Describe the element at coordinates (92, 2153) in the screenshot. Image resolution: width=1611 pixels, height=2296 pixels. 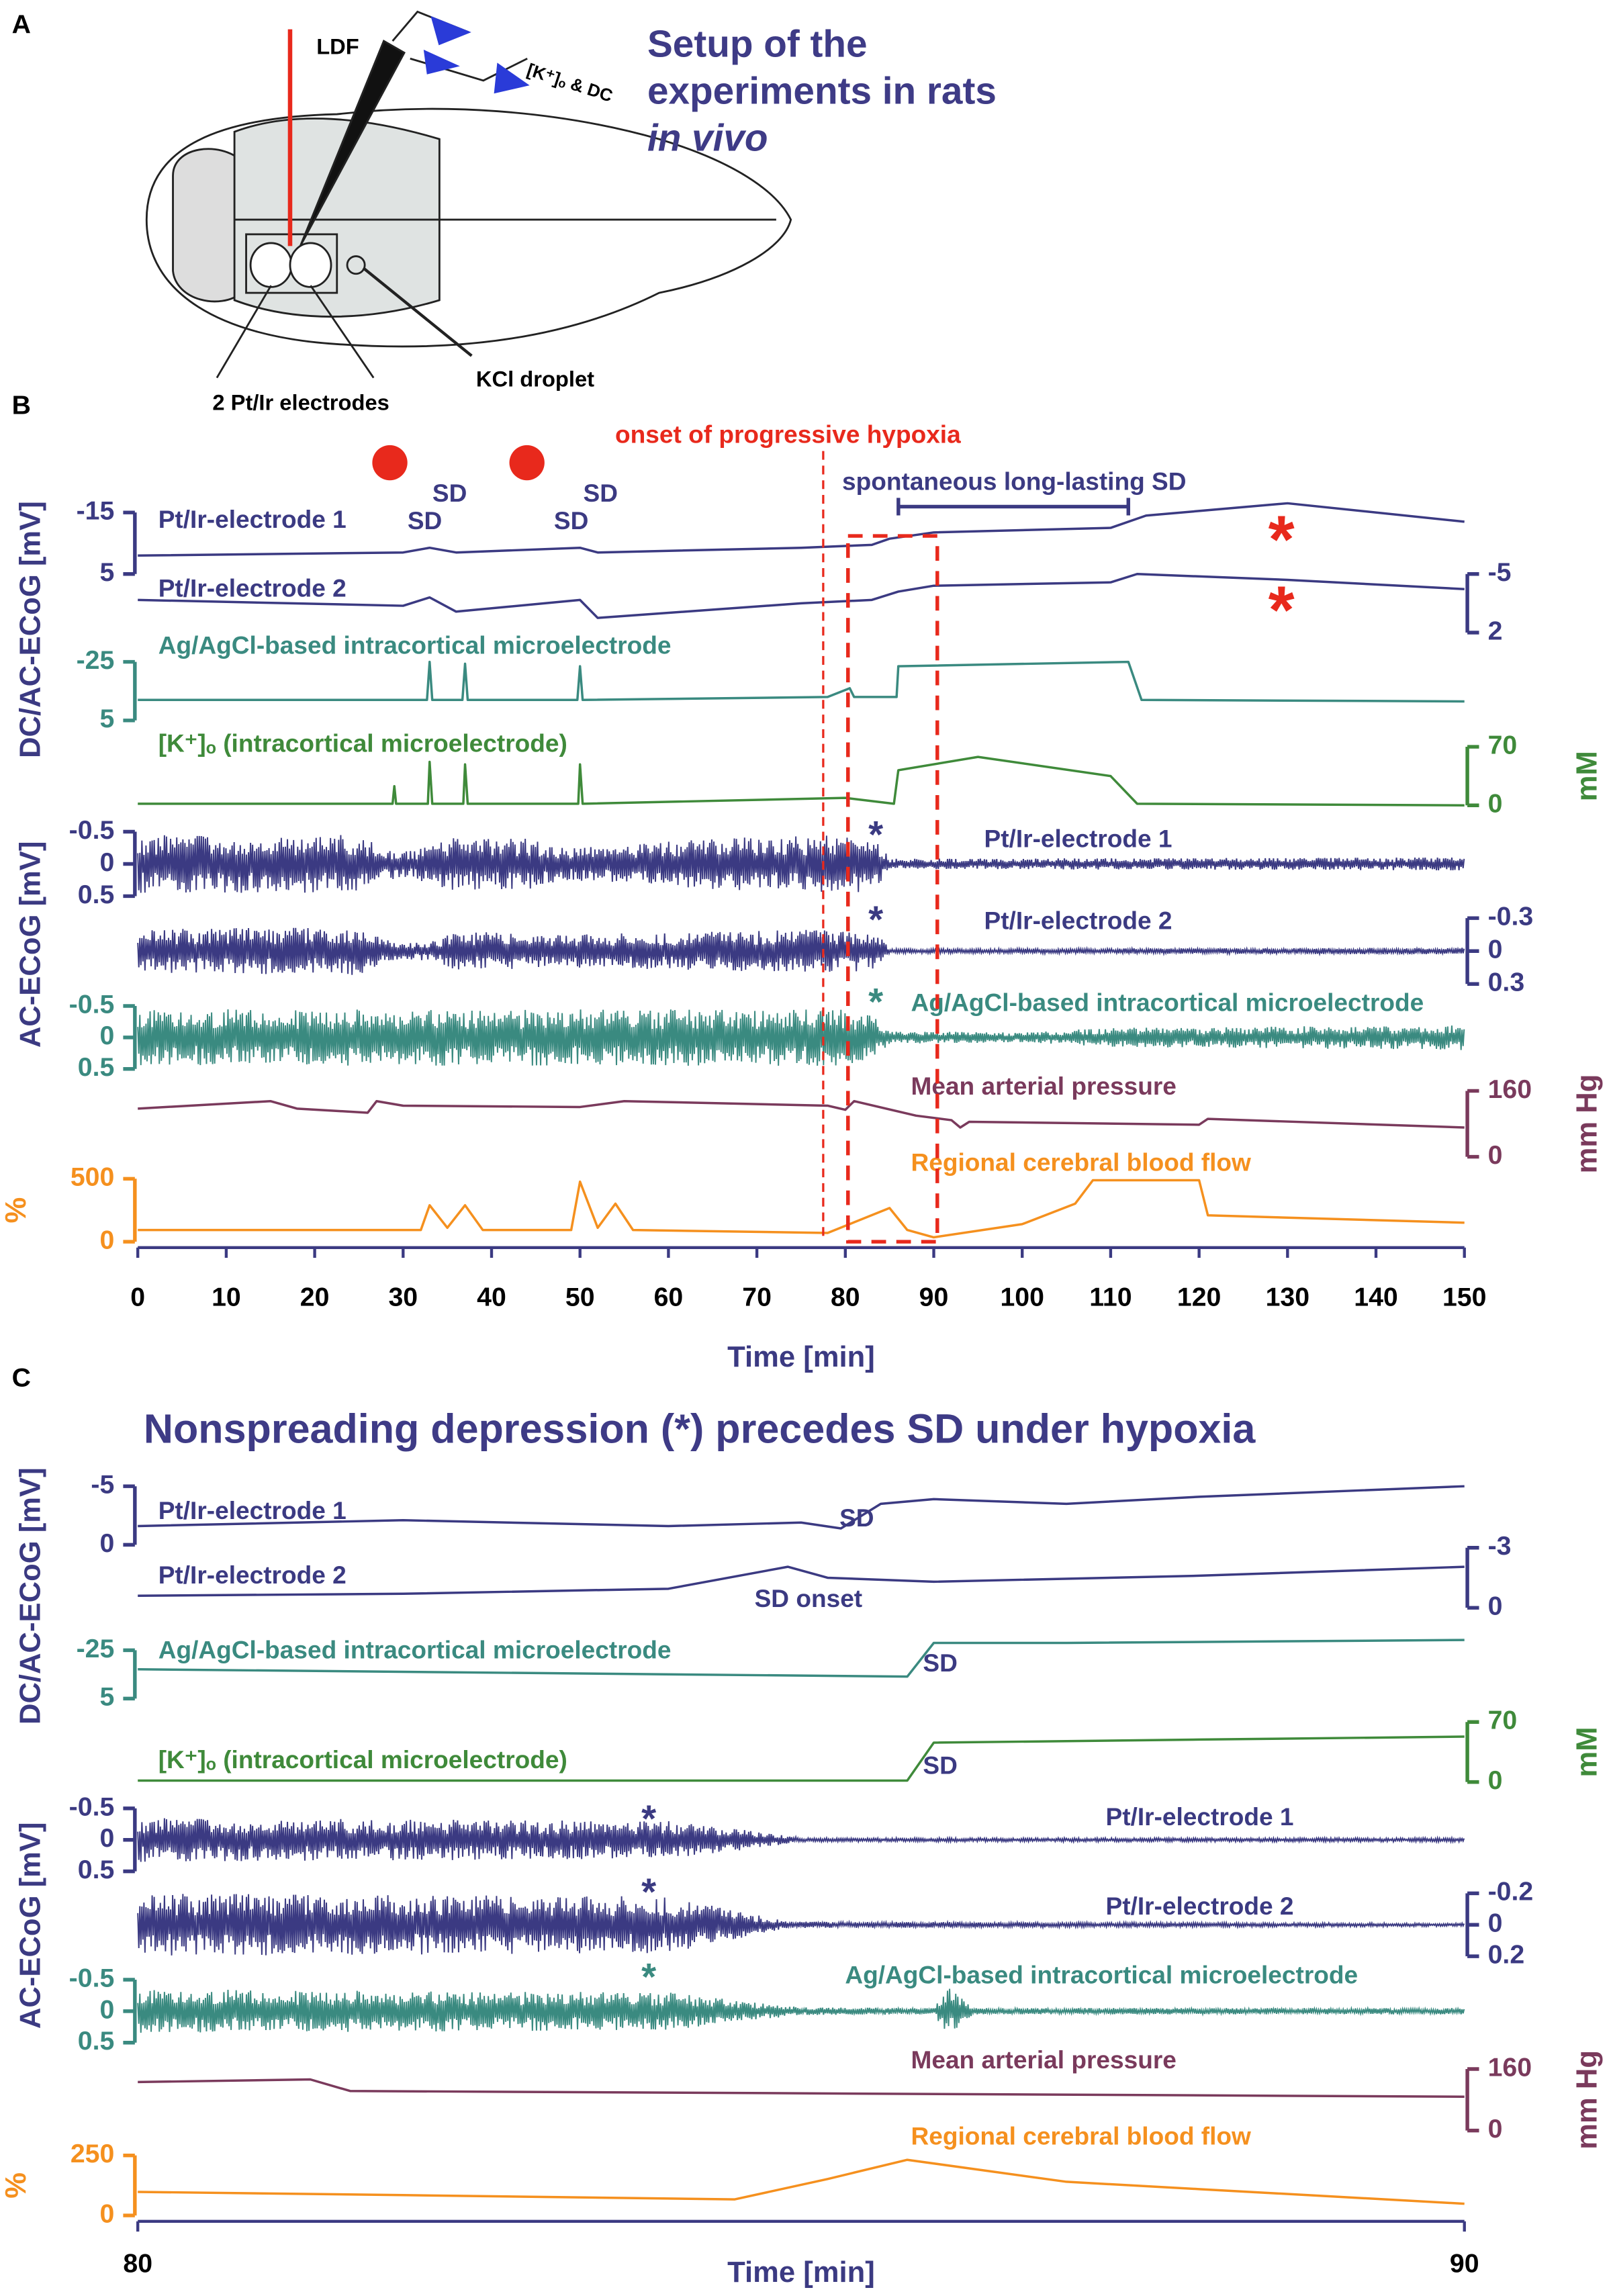
I see `y-tick-label: 250` at that location.